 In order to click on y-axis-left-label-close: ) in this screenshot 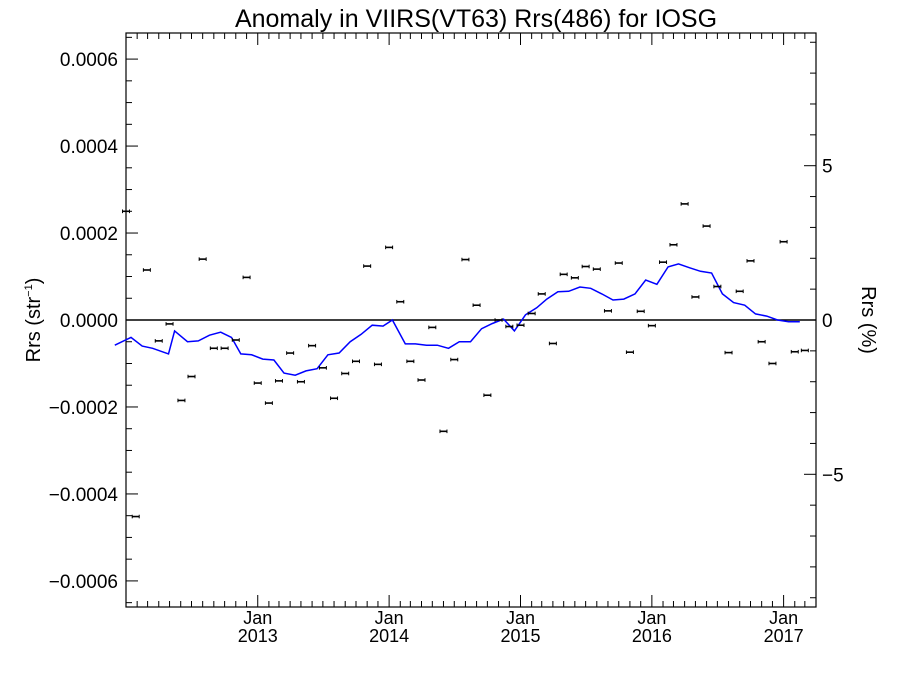, I will do `click(34, 281)`.